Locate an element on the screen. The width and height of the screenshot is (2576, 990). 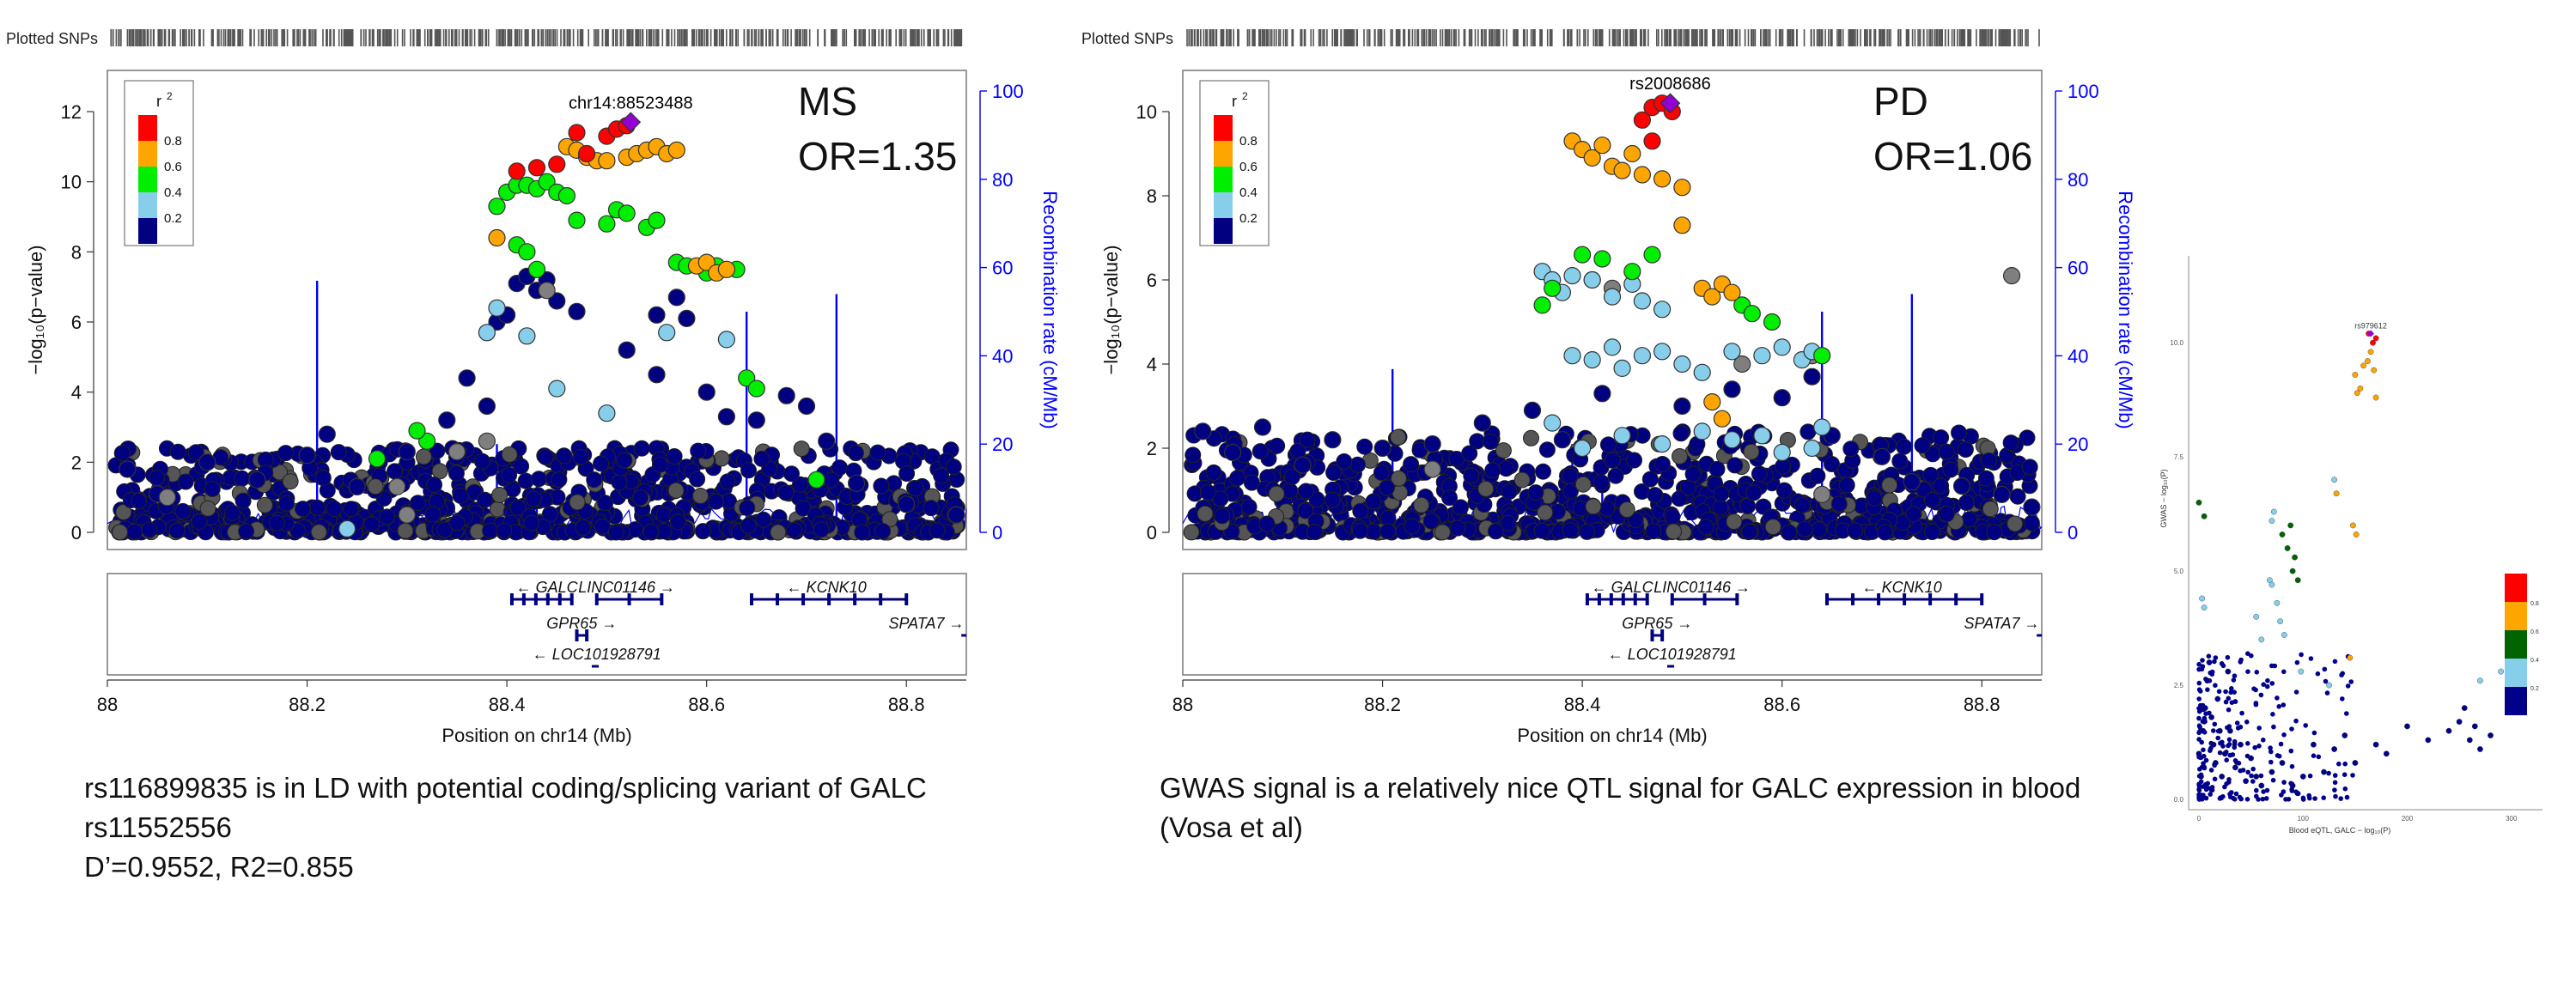
r2-legend-tick: 0.4 is located at coordinates (1248, 192).